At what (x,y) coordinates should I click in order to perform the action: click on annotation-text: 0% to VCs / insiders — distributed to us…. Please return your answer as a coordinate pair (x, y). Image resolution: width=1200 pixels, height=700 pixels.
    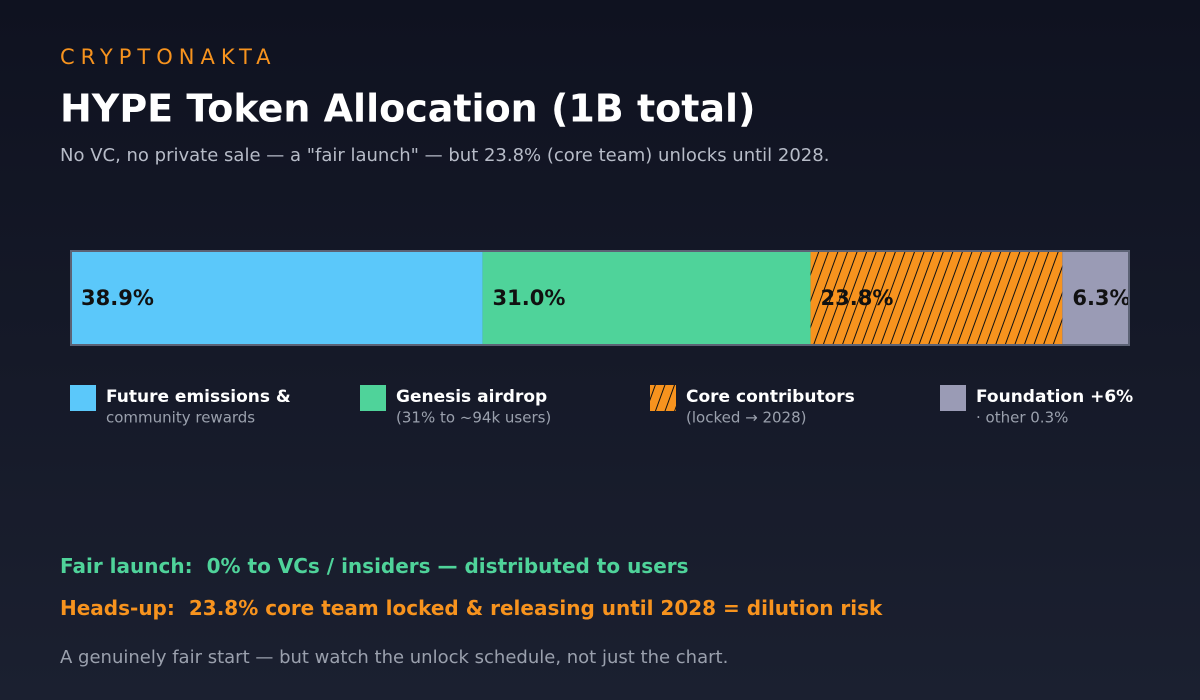
    Looking at the image, I should click on (448, 566).